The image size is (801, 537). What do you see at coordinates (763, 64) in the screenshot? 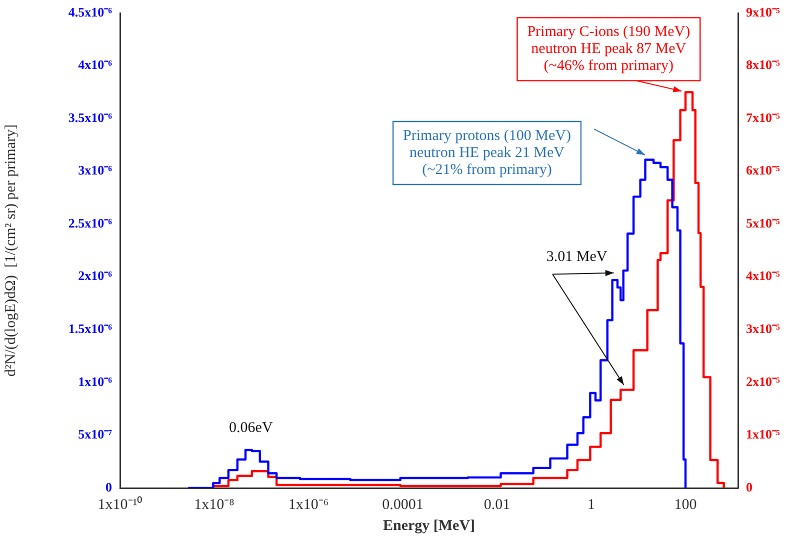
I see `y2-tick-label: 8x10⁻⁵` at bounding box center [763, 64].